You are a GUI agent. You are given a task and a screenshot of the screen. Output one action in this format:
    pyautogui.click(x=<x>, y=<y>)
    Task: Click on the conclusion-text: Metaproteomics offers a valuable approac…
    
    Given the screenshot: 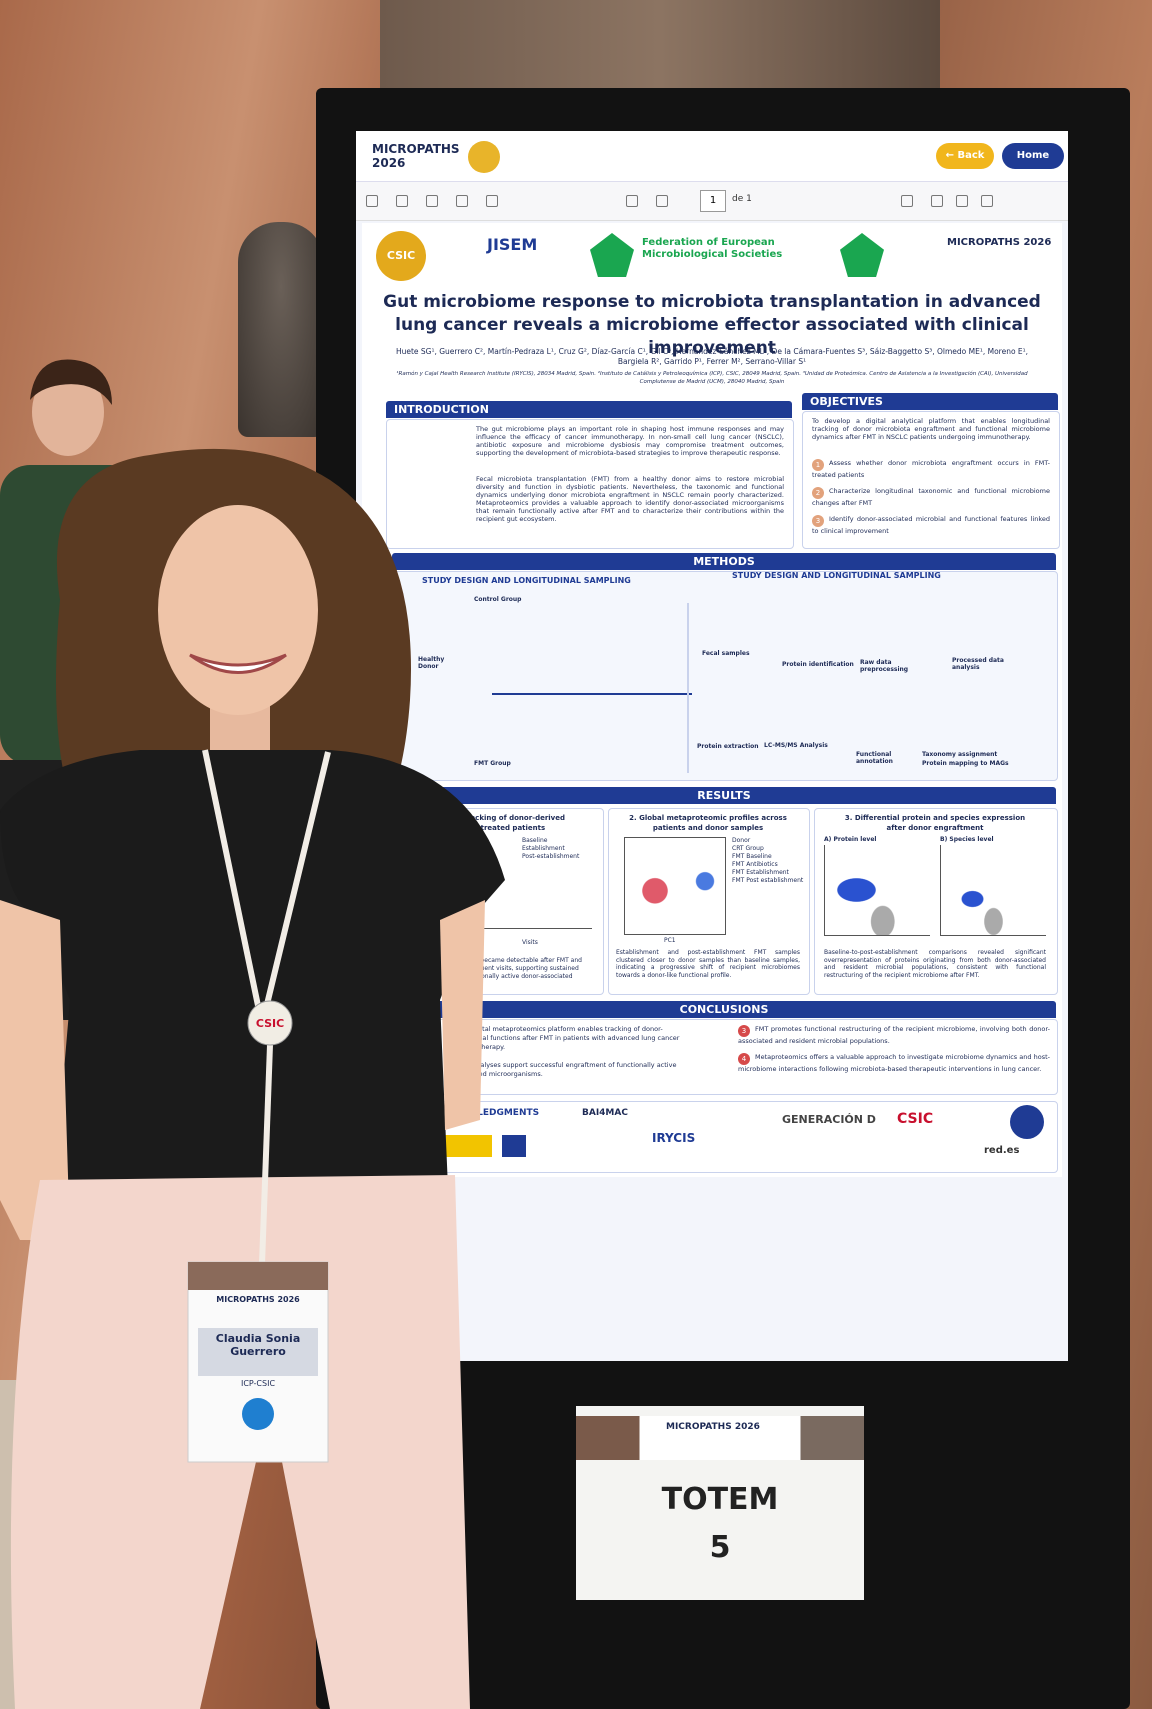 What is the action you would take?
    pyautogui.click(x=894, y=1063)
    